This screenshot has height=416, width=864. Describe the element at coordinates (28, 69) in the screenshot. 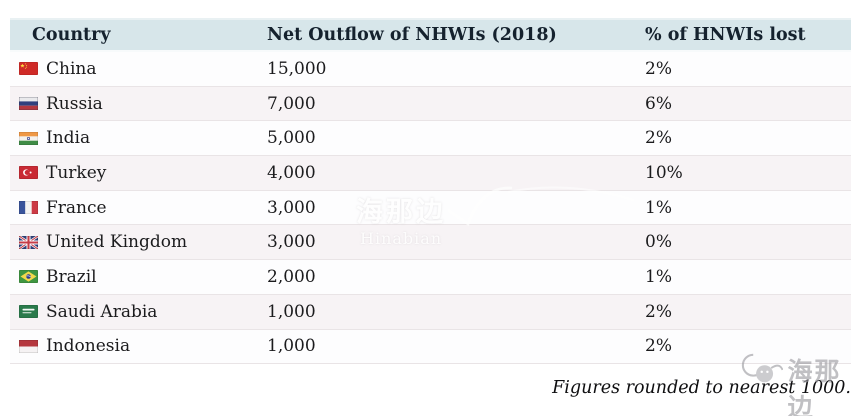

I see `china-flag-icon` at that location.